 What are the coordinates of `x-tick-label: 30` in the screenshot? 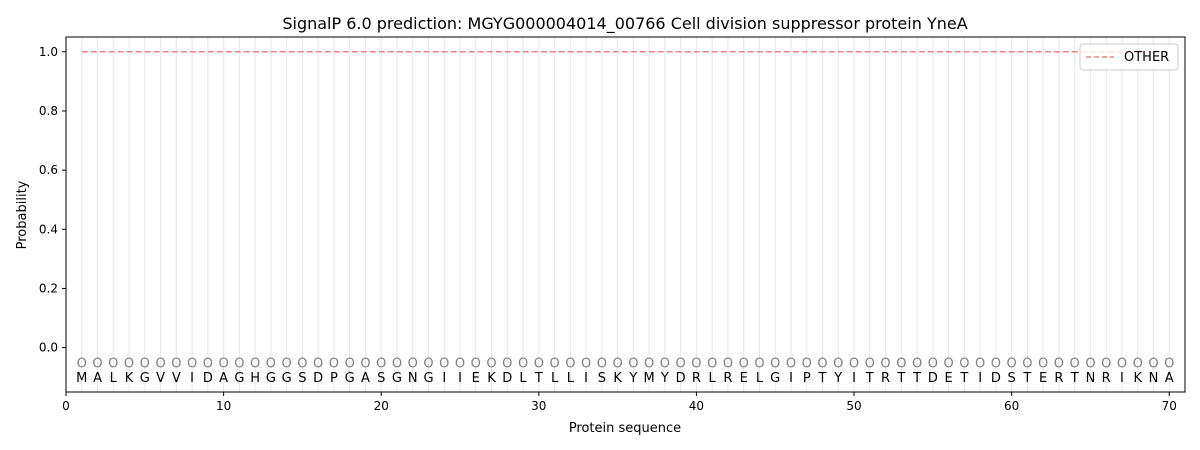 It's located at (538, 406).